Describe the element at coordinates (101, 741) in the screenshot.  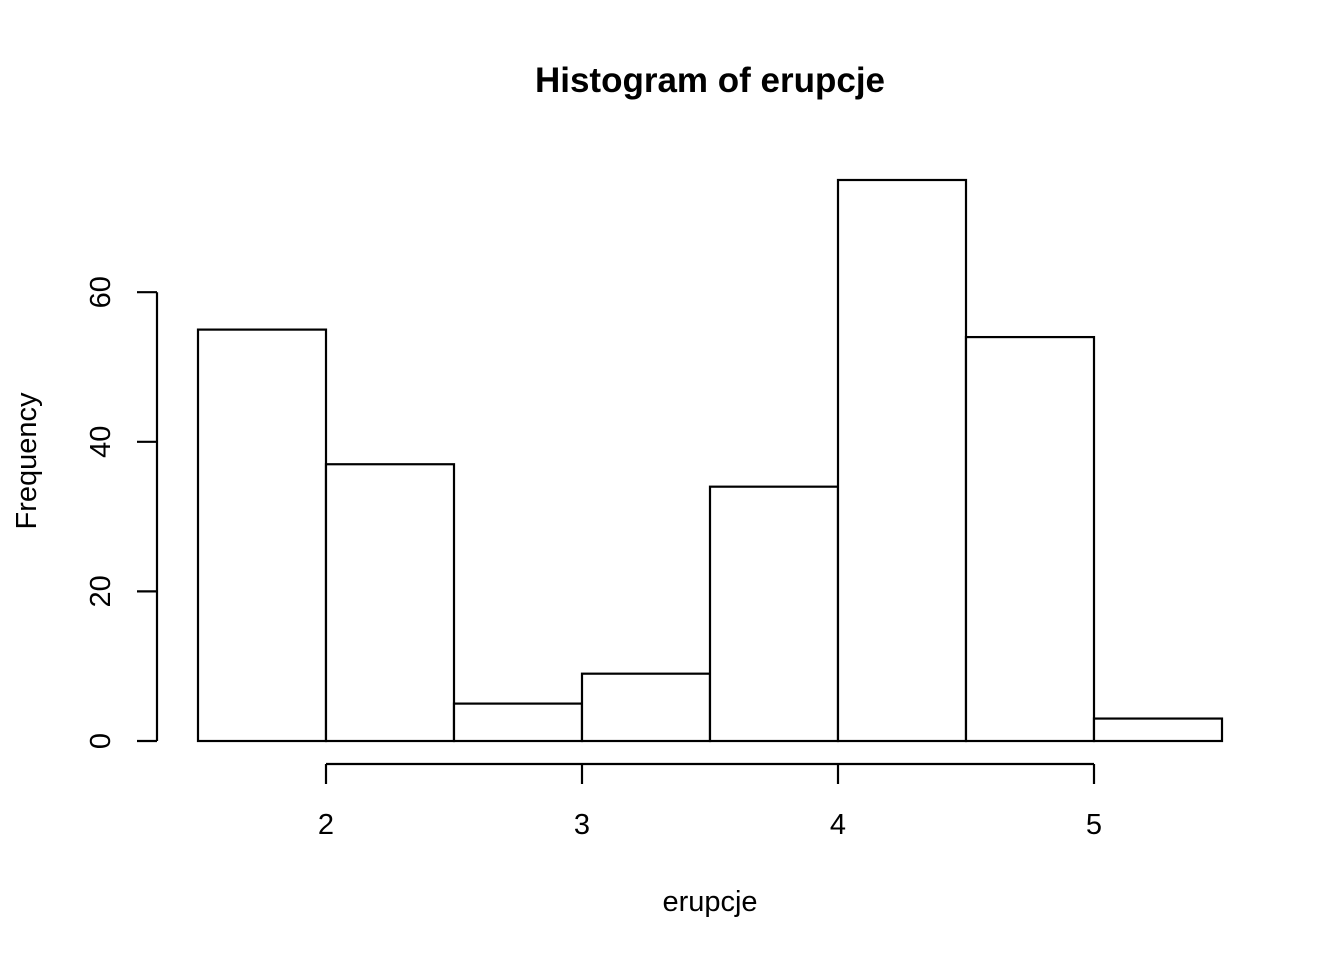
I see `y-tick-label: 0` at that location.